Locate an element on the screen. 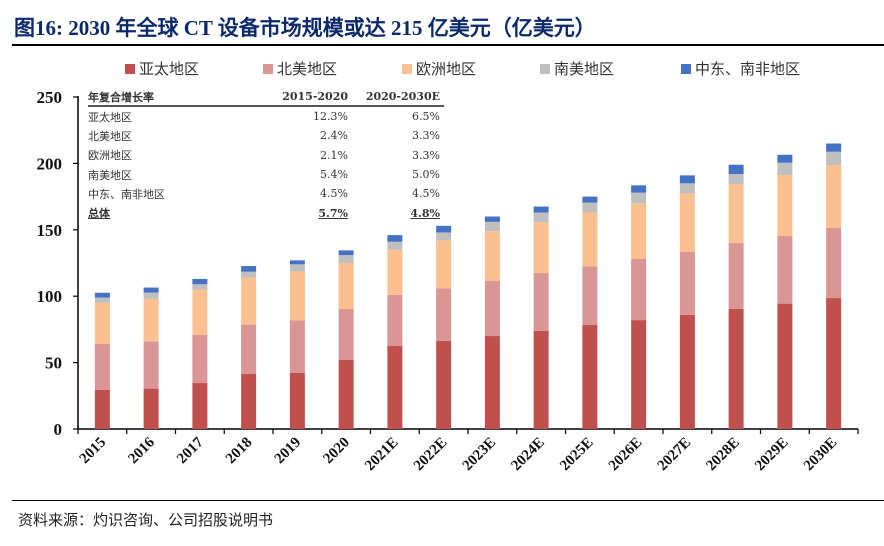 This screenshot has width=884, height=546. cagr-region: 南美地区 is located at coordinates (110, 175).